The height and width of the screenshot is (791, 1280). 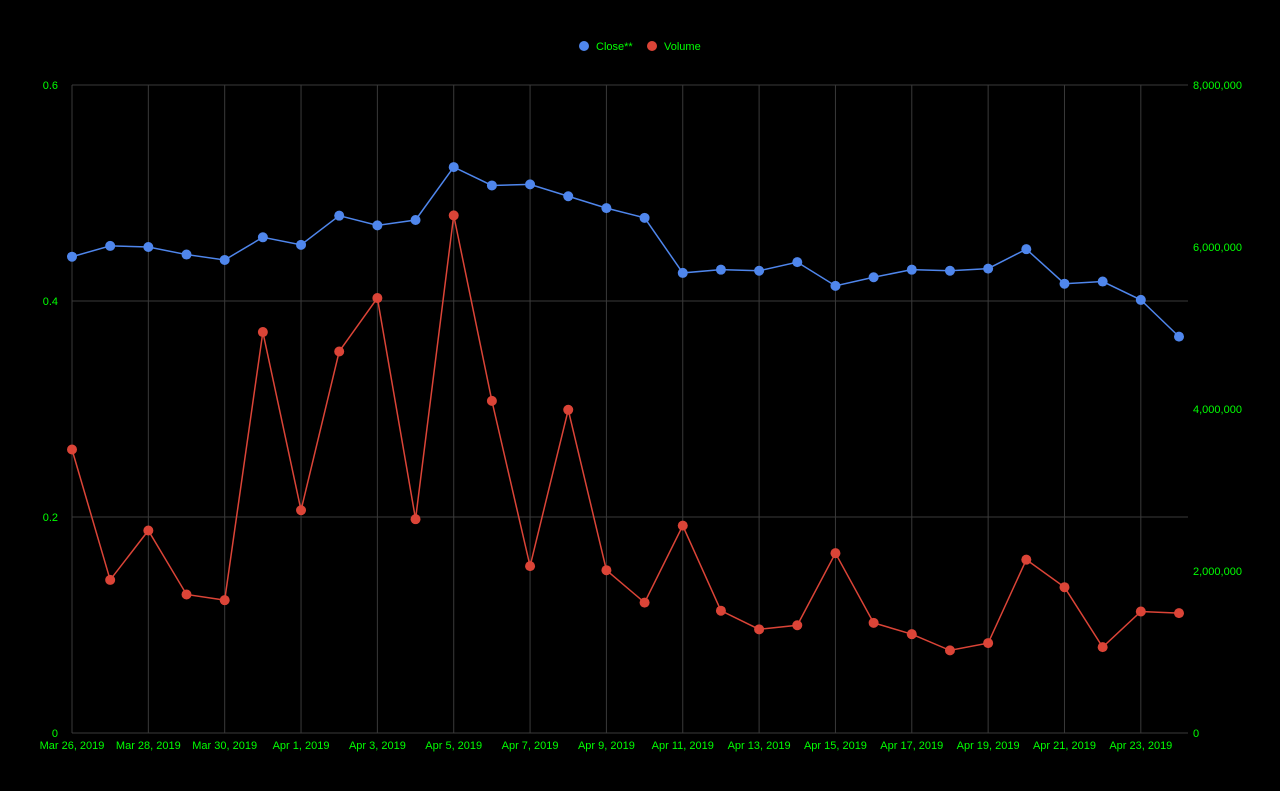 What do you see at coordinates (652, 46) in the screenshot?
I see `legend-marker-volume` at bounding box center [652, 46].